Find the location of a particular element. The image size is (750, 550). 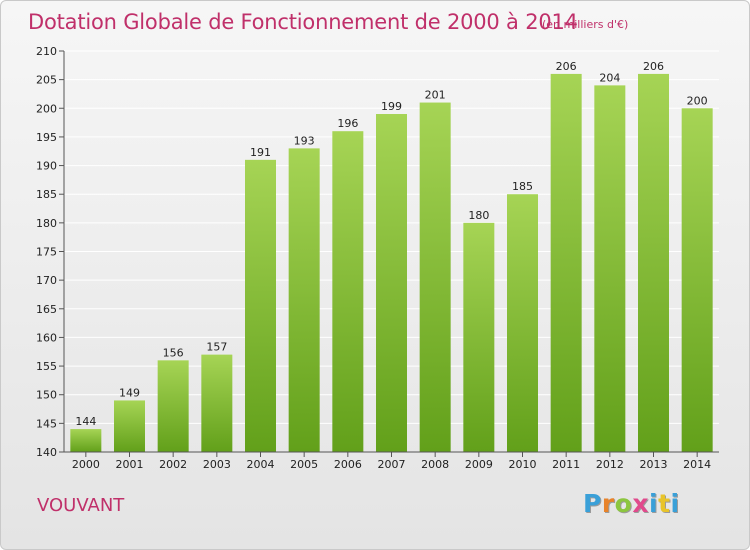

bar-value-label: 149 is located at coordinates (129, 392).